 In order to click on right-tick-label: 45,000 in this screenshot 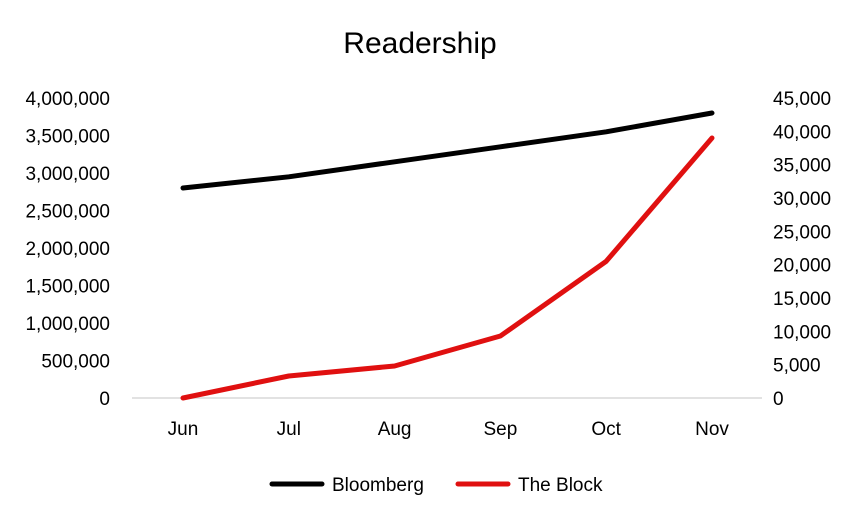, I will do `click(802, 99)`.